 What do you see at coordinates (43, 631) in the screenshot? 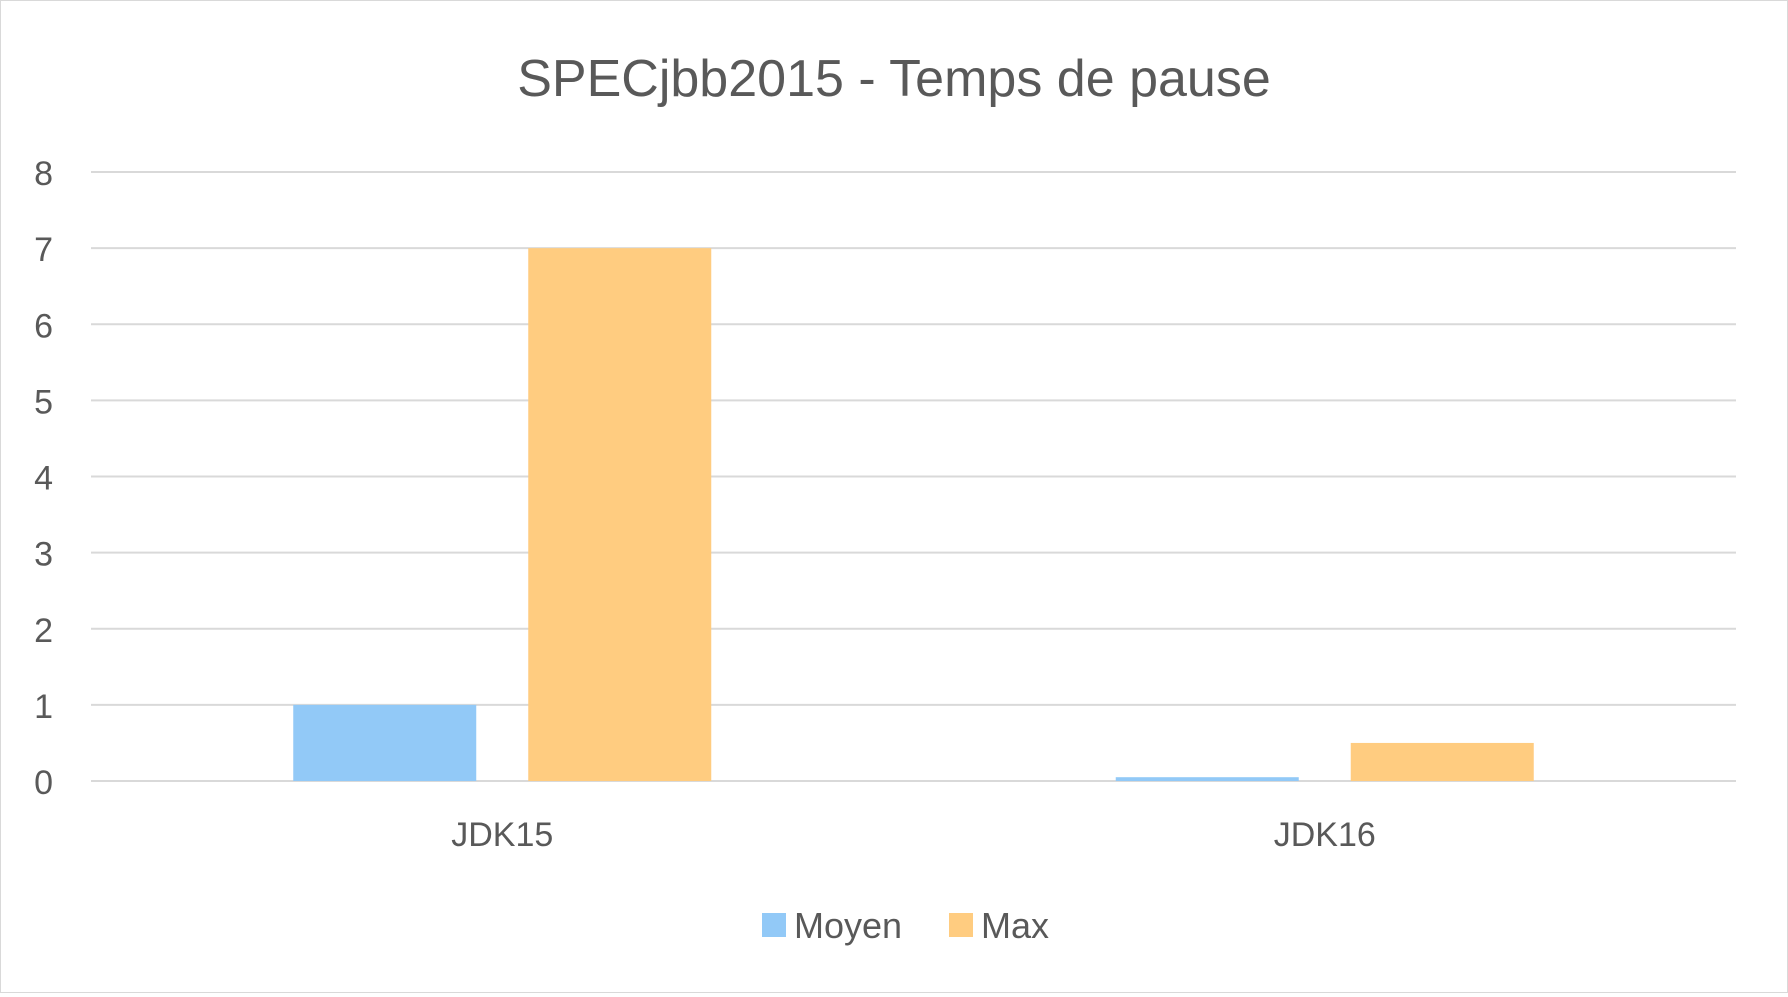
I see `y-tick-label: 2` at bounding box center [43, 631].